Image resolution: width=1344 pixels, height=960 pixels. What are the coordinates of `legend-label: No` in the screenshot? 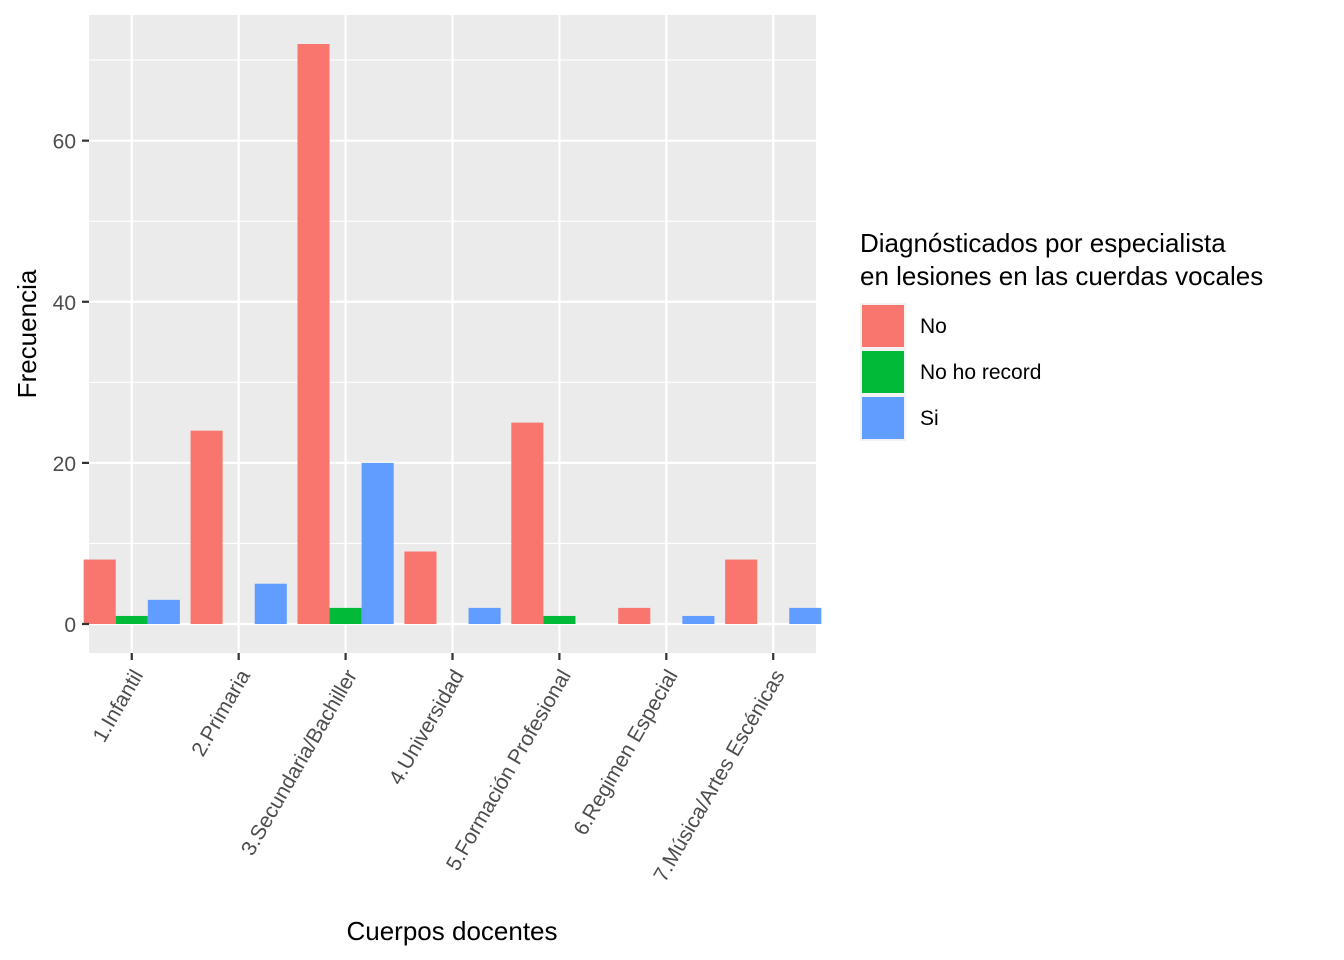 It's located at (933, 326).